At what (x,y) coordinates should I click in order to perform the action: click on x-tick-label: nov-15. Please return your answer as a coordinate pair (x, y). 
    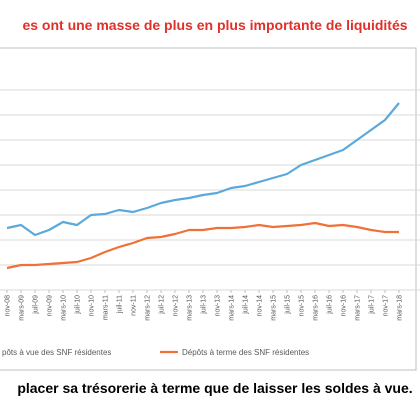
    Looking at the image, I should click on (302, 306).